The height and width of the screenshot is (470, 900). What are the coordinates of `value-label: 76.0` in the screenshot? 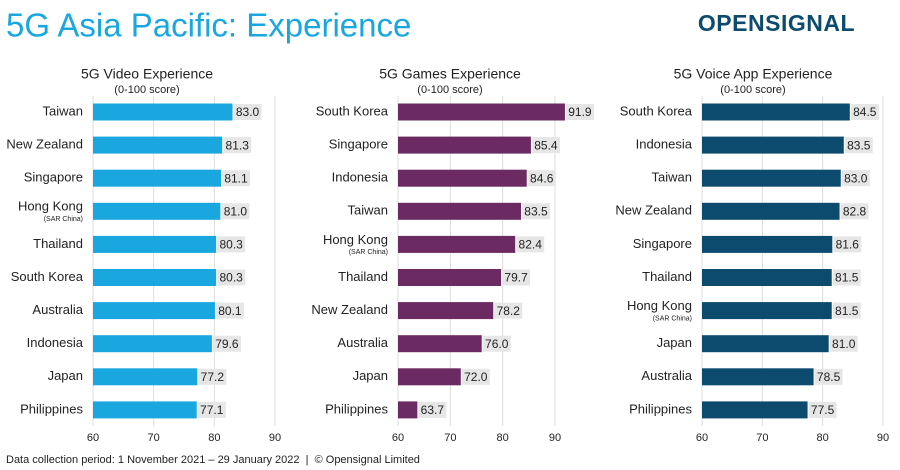 It's located at (497, 344).